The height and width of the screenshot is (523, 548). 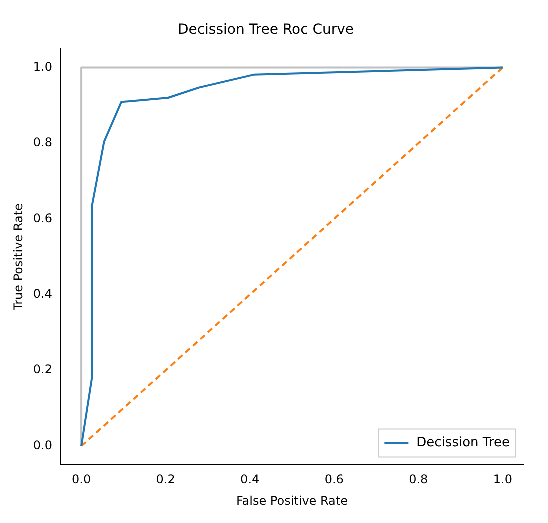 I want to click on y-tick-label: 0.6, so click(x=42, y=218).